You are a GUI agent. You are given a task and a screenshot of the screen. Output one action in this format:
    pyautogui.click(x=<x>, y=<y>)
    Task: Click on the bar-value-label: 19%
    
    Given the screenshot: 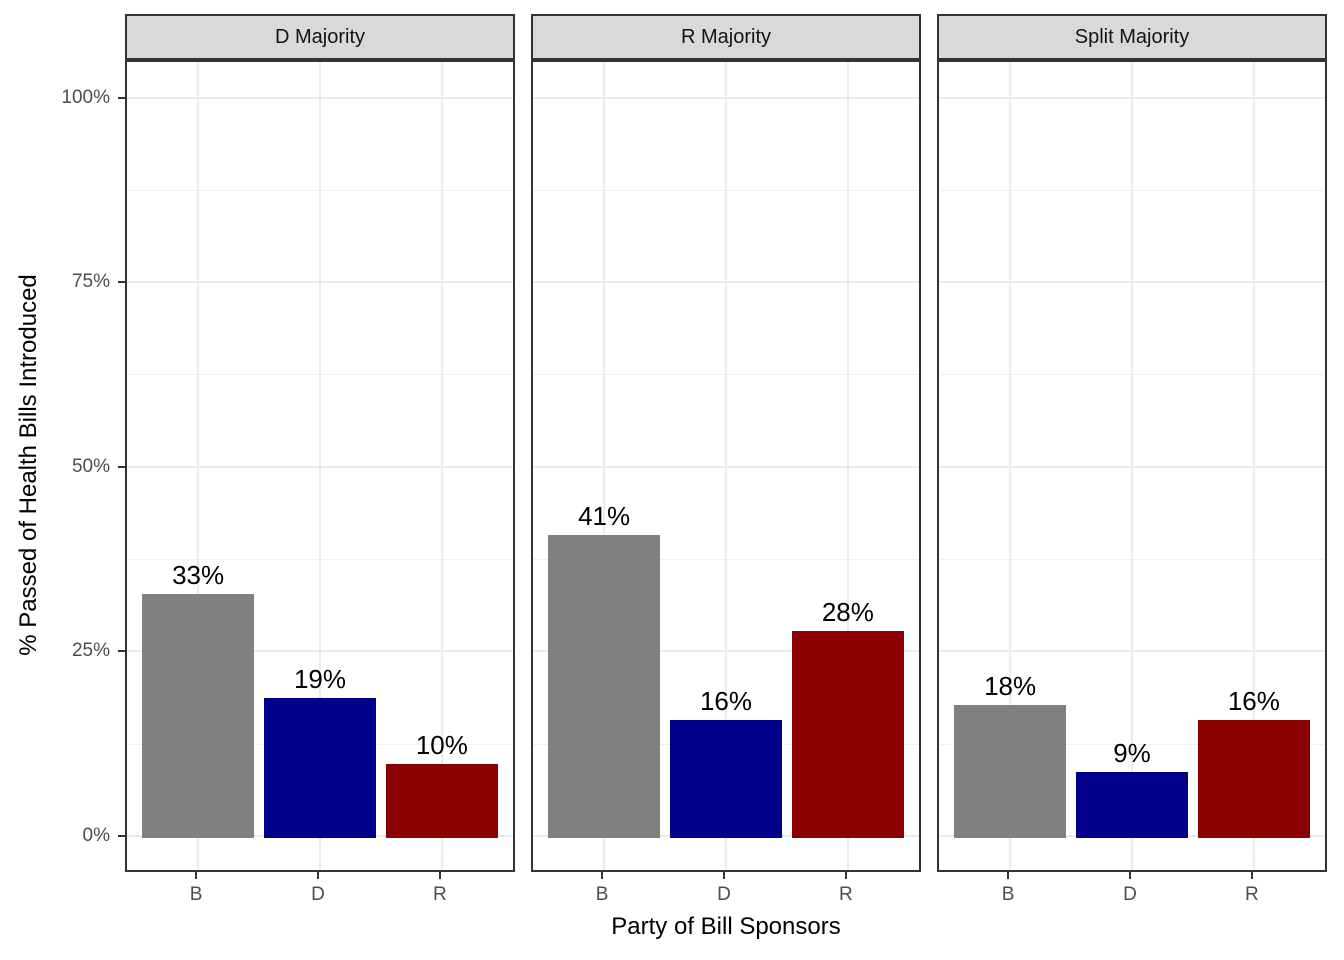 What is the action you would take?
    pyautogui.click(x=320, y=678)
    